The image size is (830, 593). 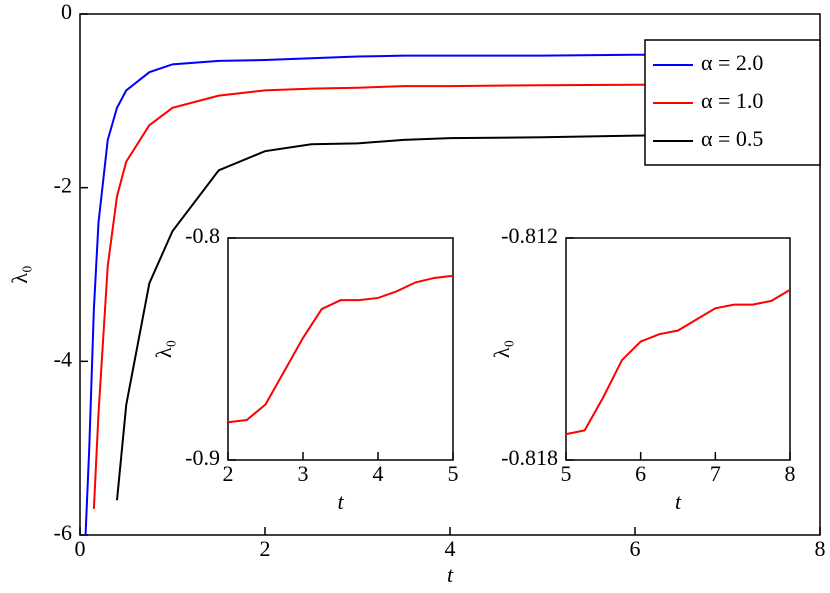 I want to click on y-tick-label: -0.812, so click(x=529, y=235).